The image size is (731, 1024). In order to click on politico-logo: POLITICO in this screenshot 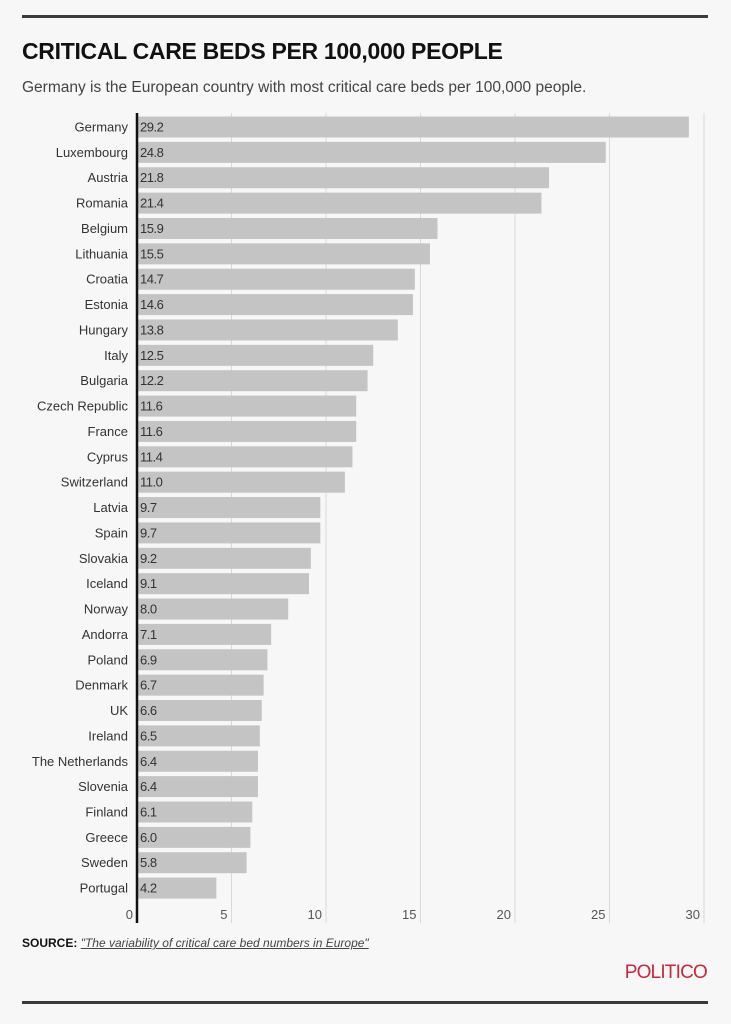, I will do `click(666, 972)`.